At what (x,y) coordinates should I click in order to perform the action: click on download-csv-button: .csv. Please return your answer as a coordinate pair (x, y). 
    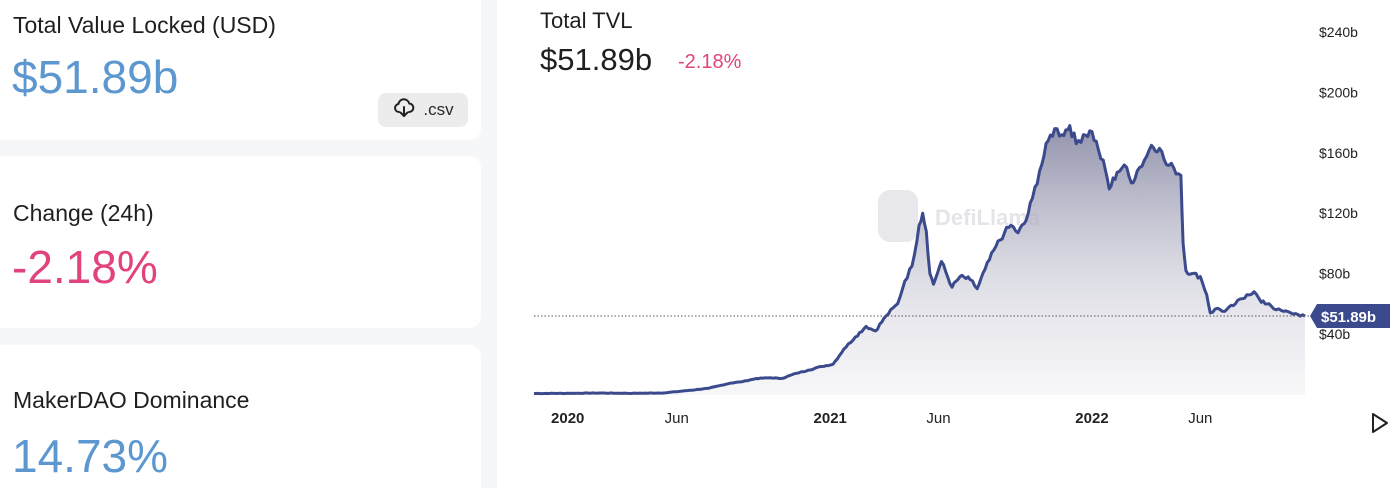
    Looking at the image, I should click on (423, 110).